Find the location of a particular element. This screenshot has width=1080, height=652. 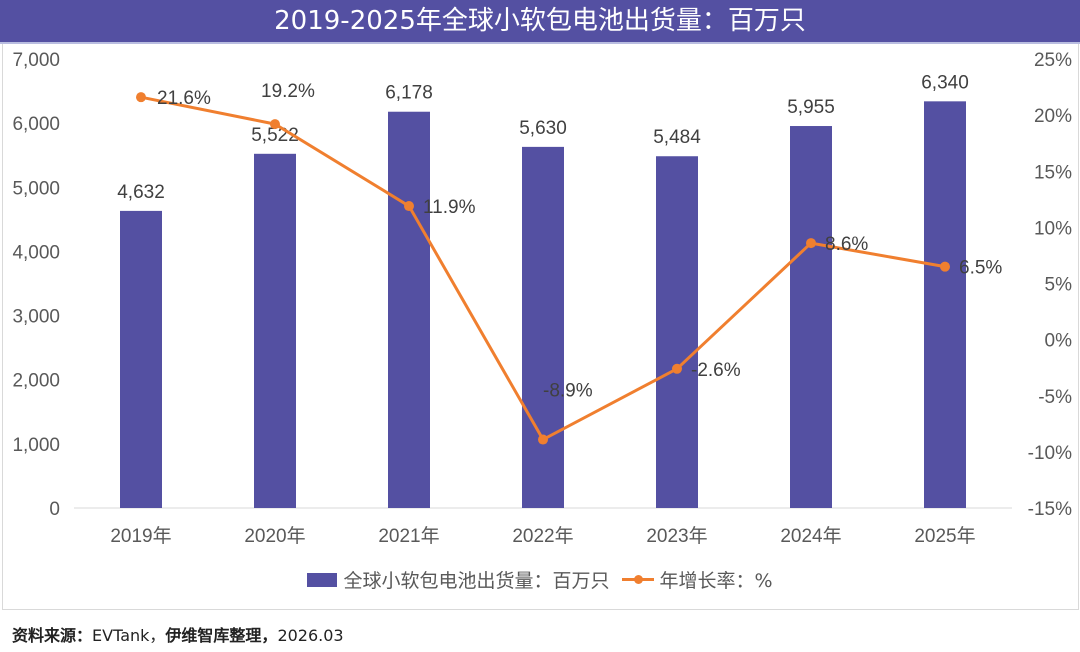

left-tick-label: 5,000 is located at coordinates (36, 188).